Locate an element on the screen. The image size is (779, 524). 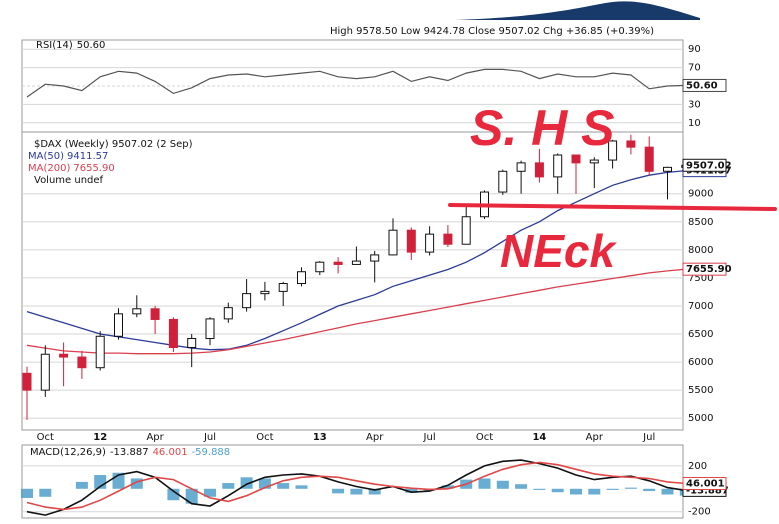
x-tick-label: 14 is located at coordinates (539, 437).